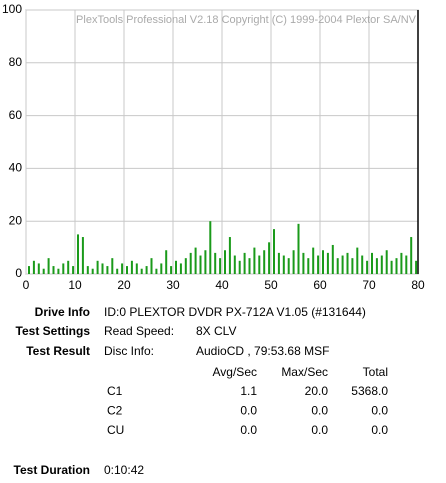  I want to click on x-tick-label: 50, so click(271, 285).